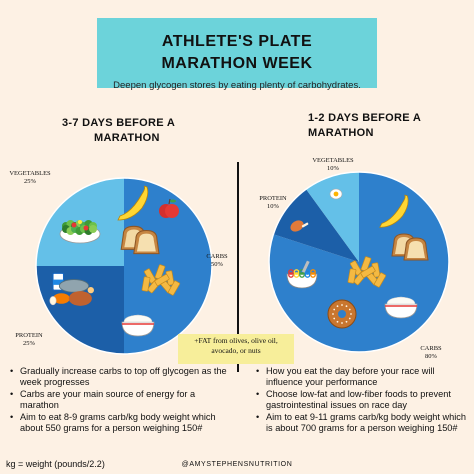 The width and height of the screenshot is (474, 474). Describe the element at coordinates (237, 63) in the screenshot. I see `title-line-2: MARATHON WEEK` at that location.